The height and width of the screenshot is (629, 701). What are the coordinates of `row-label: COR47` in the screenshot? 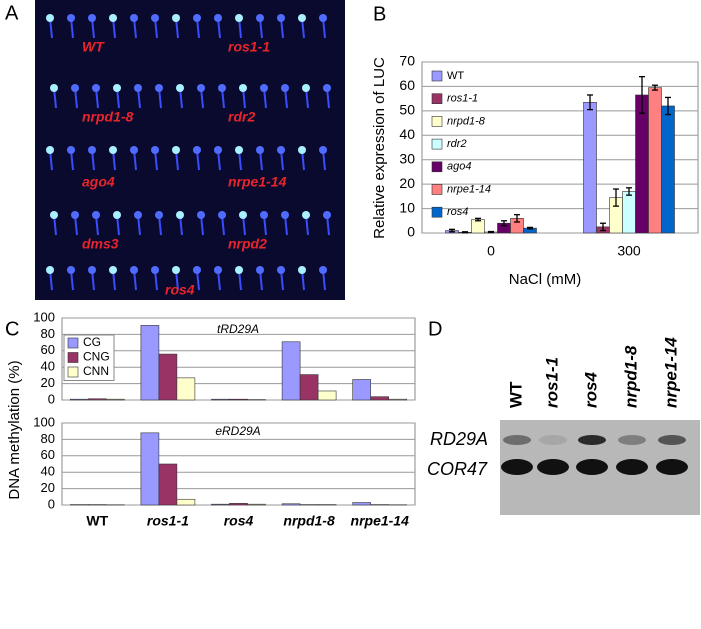 It's located at (457, 469).